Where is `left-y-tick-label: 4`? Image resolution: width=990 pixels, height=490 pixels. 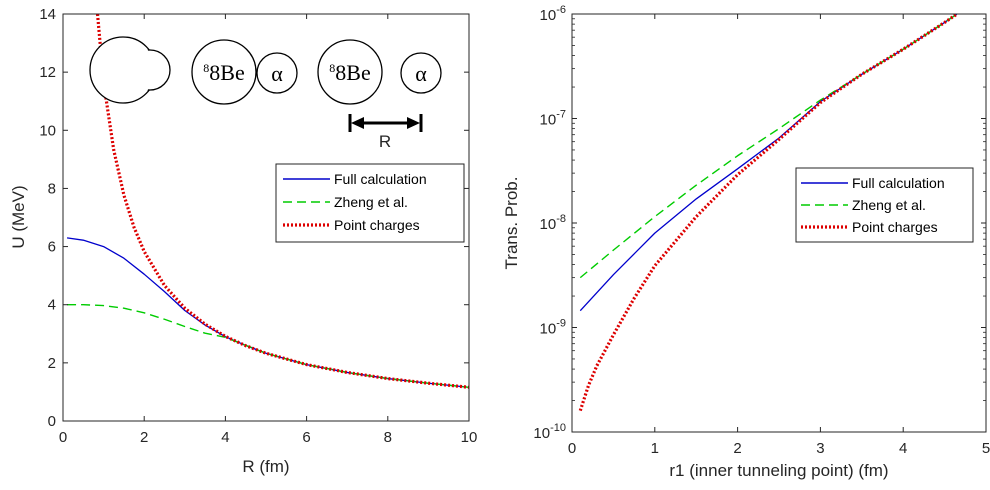 left-y-tick-label: 4 is located at coordinates (52, 305).